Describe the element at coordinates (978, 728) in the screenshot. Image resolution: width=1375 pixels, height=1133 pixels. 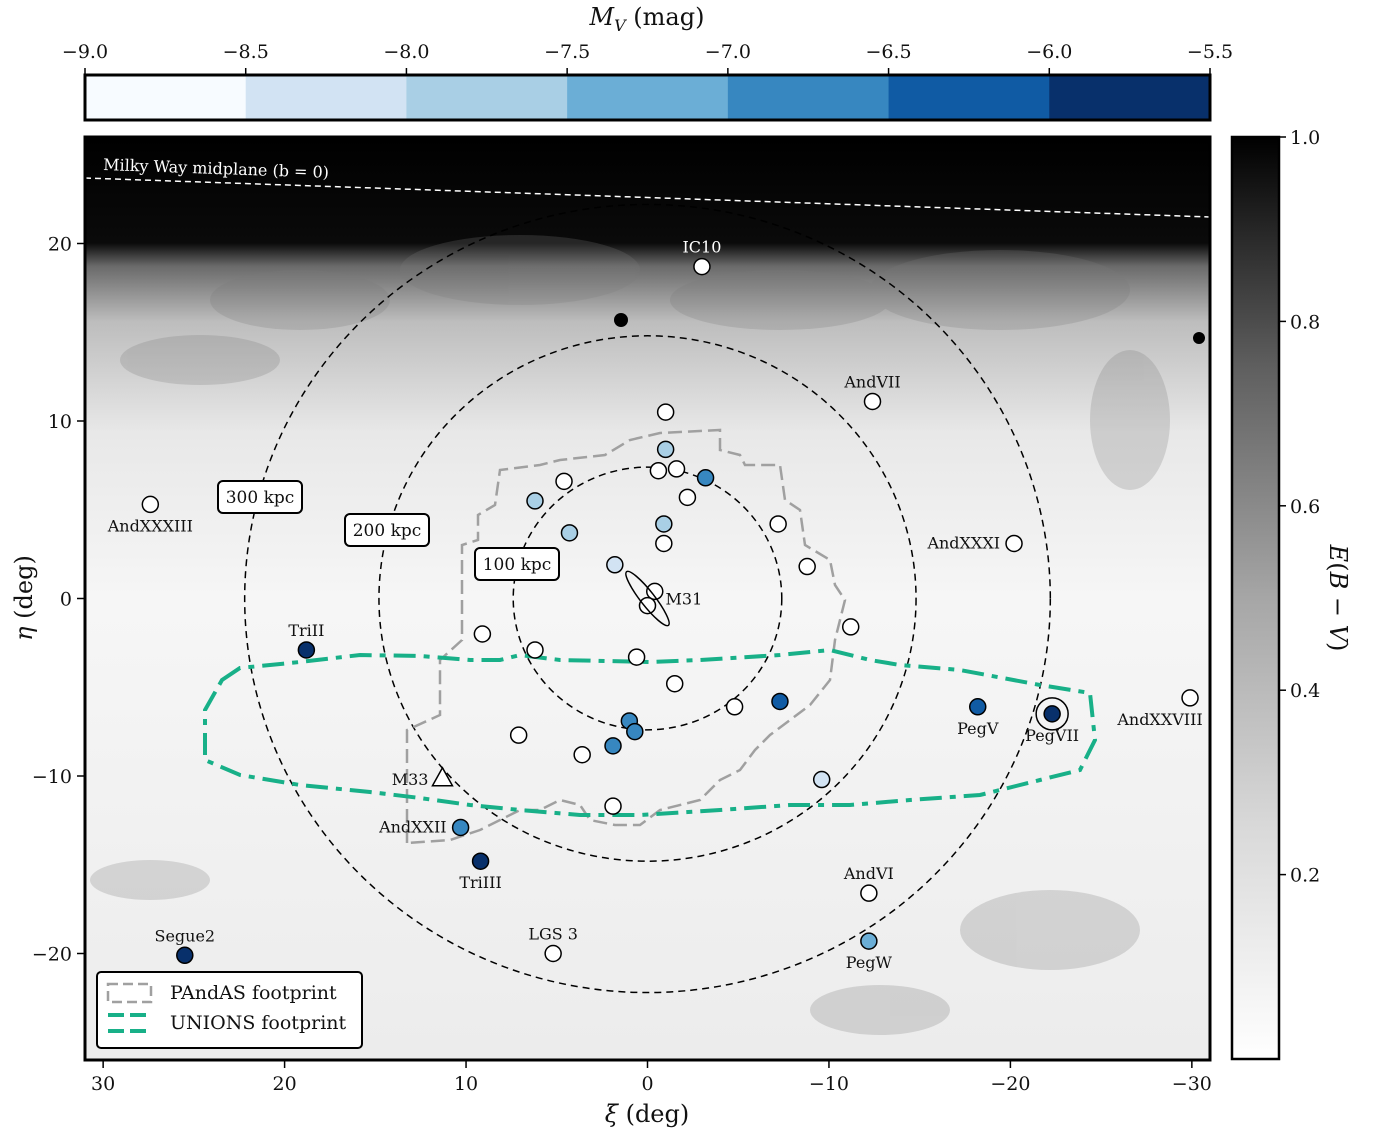
I see `satellite-label: PegV` at that location.